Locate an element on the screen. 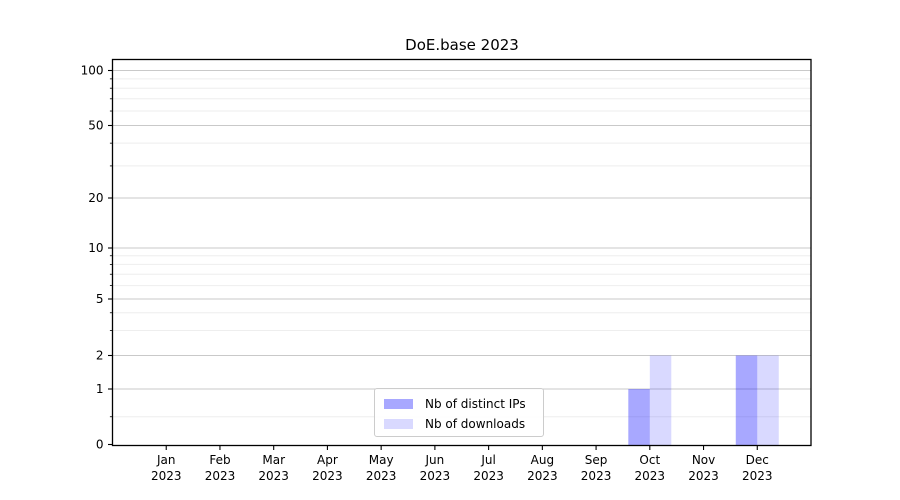  x-tick-label-month: Apr is located at coordinates (327, 460).